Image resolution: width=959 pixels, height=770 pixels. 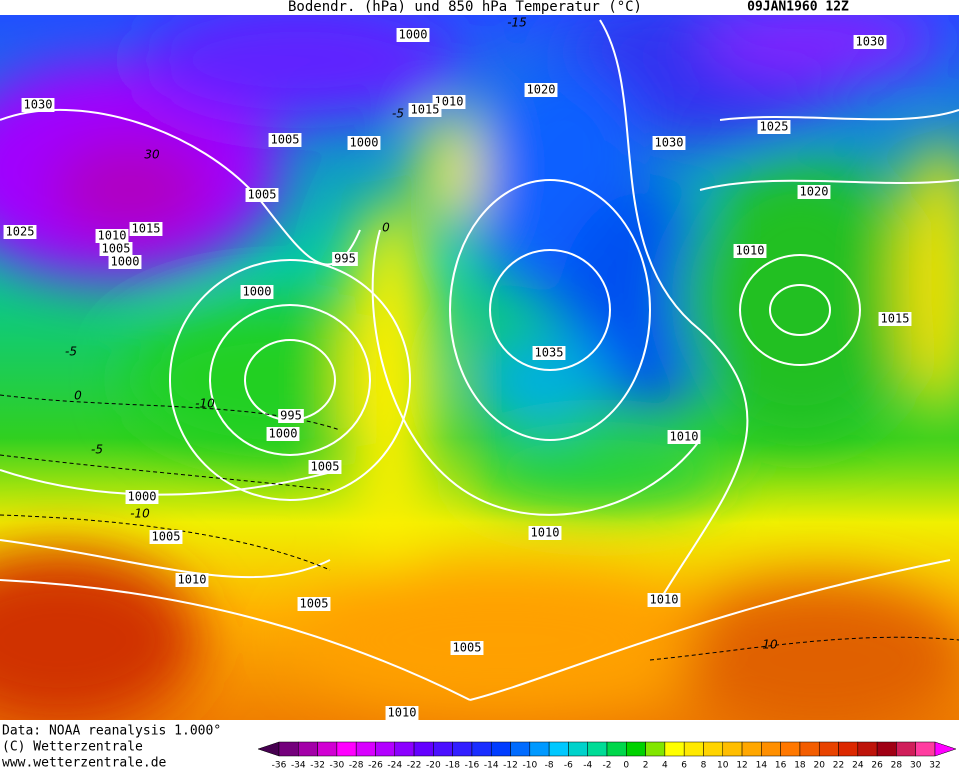 I want to click on isobar-label: 1025, so click(x=774, y=127).